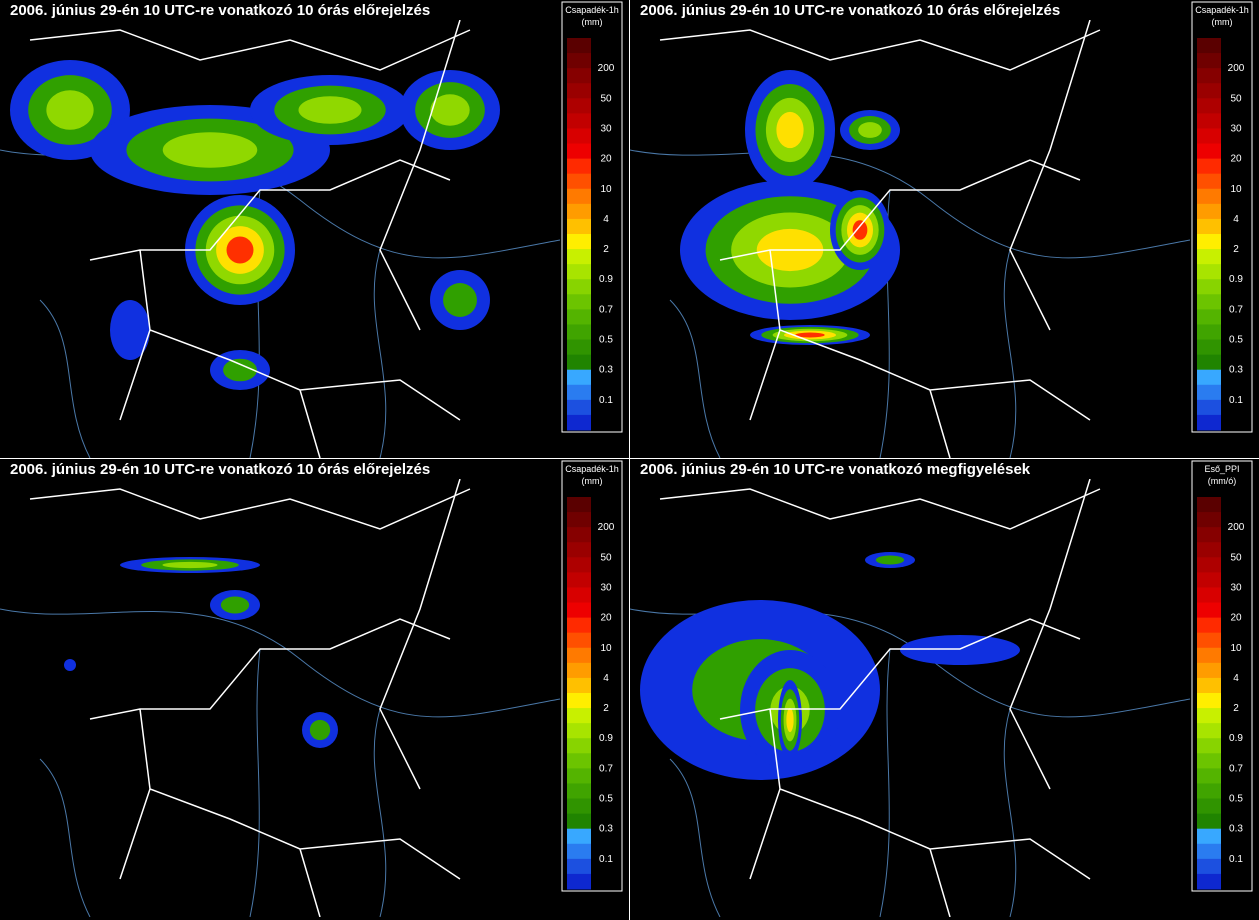  I want to click on legend-label: 200, so click(606, 68).